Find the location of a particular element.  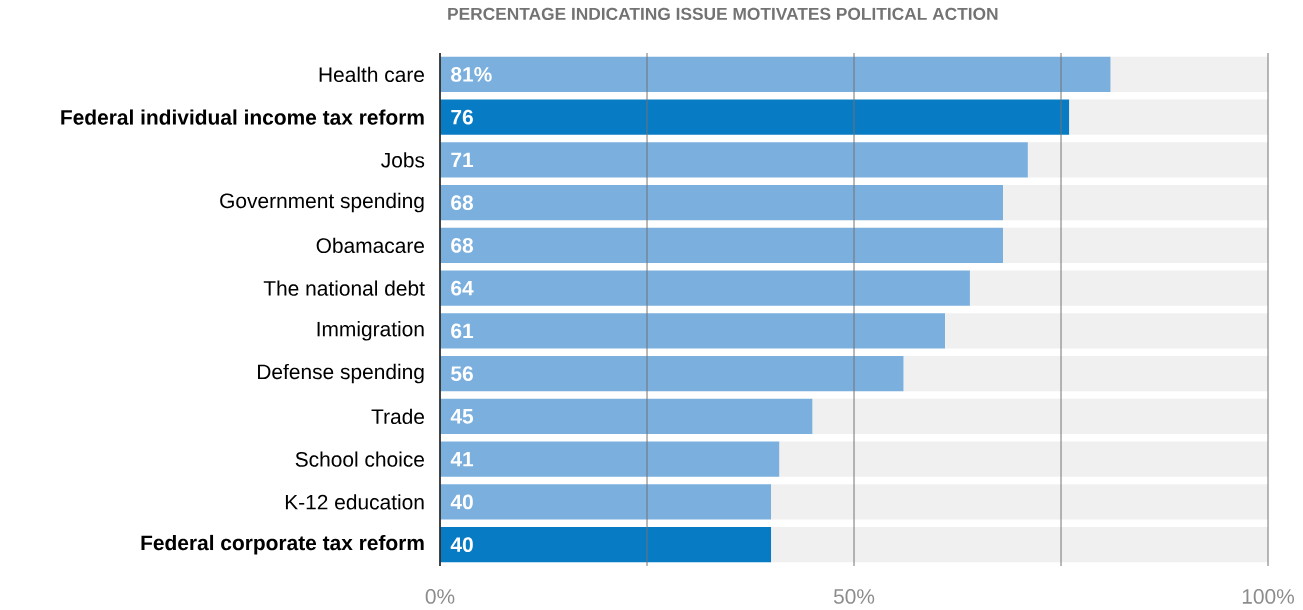

data-label: 61 is located at coordinates (462, 331).